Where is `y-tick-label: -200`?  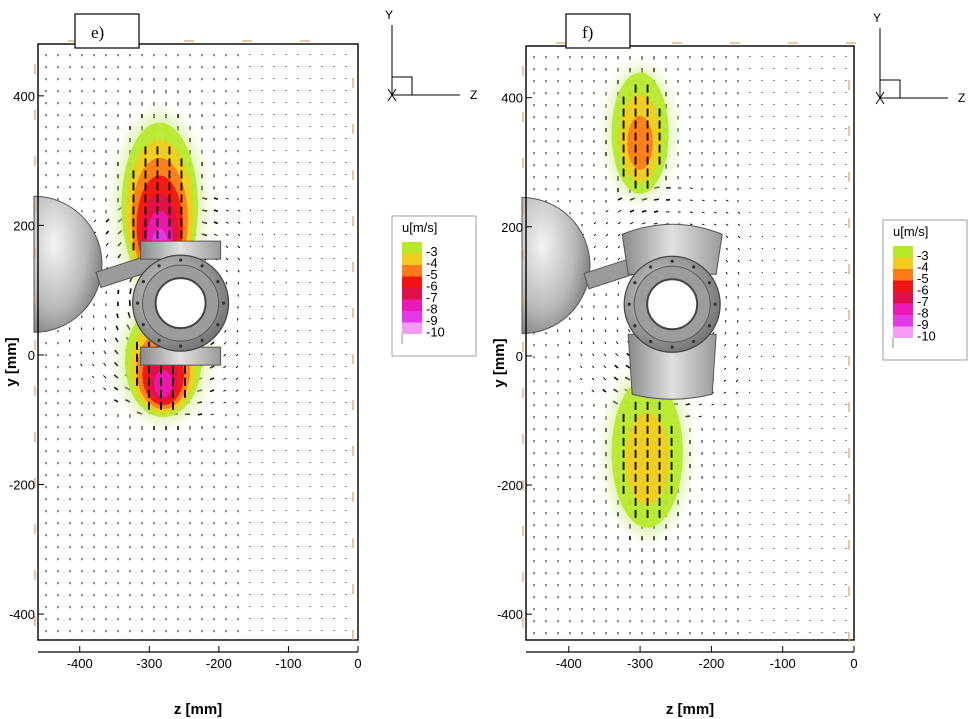
y-tick-label: -200 is located at coordinates (510, 485).